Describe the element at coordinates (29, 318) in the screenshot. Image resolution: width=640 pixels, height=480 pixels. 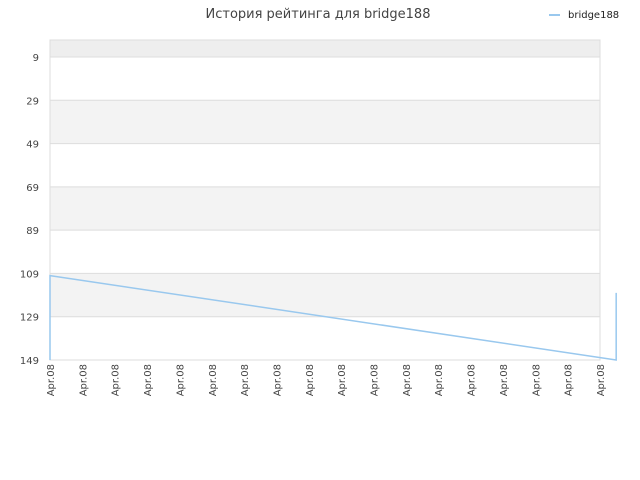
I see `y-tick-label: 129` at that location.